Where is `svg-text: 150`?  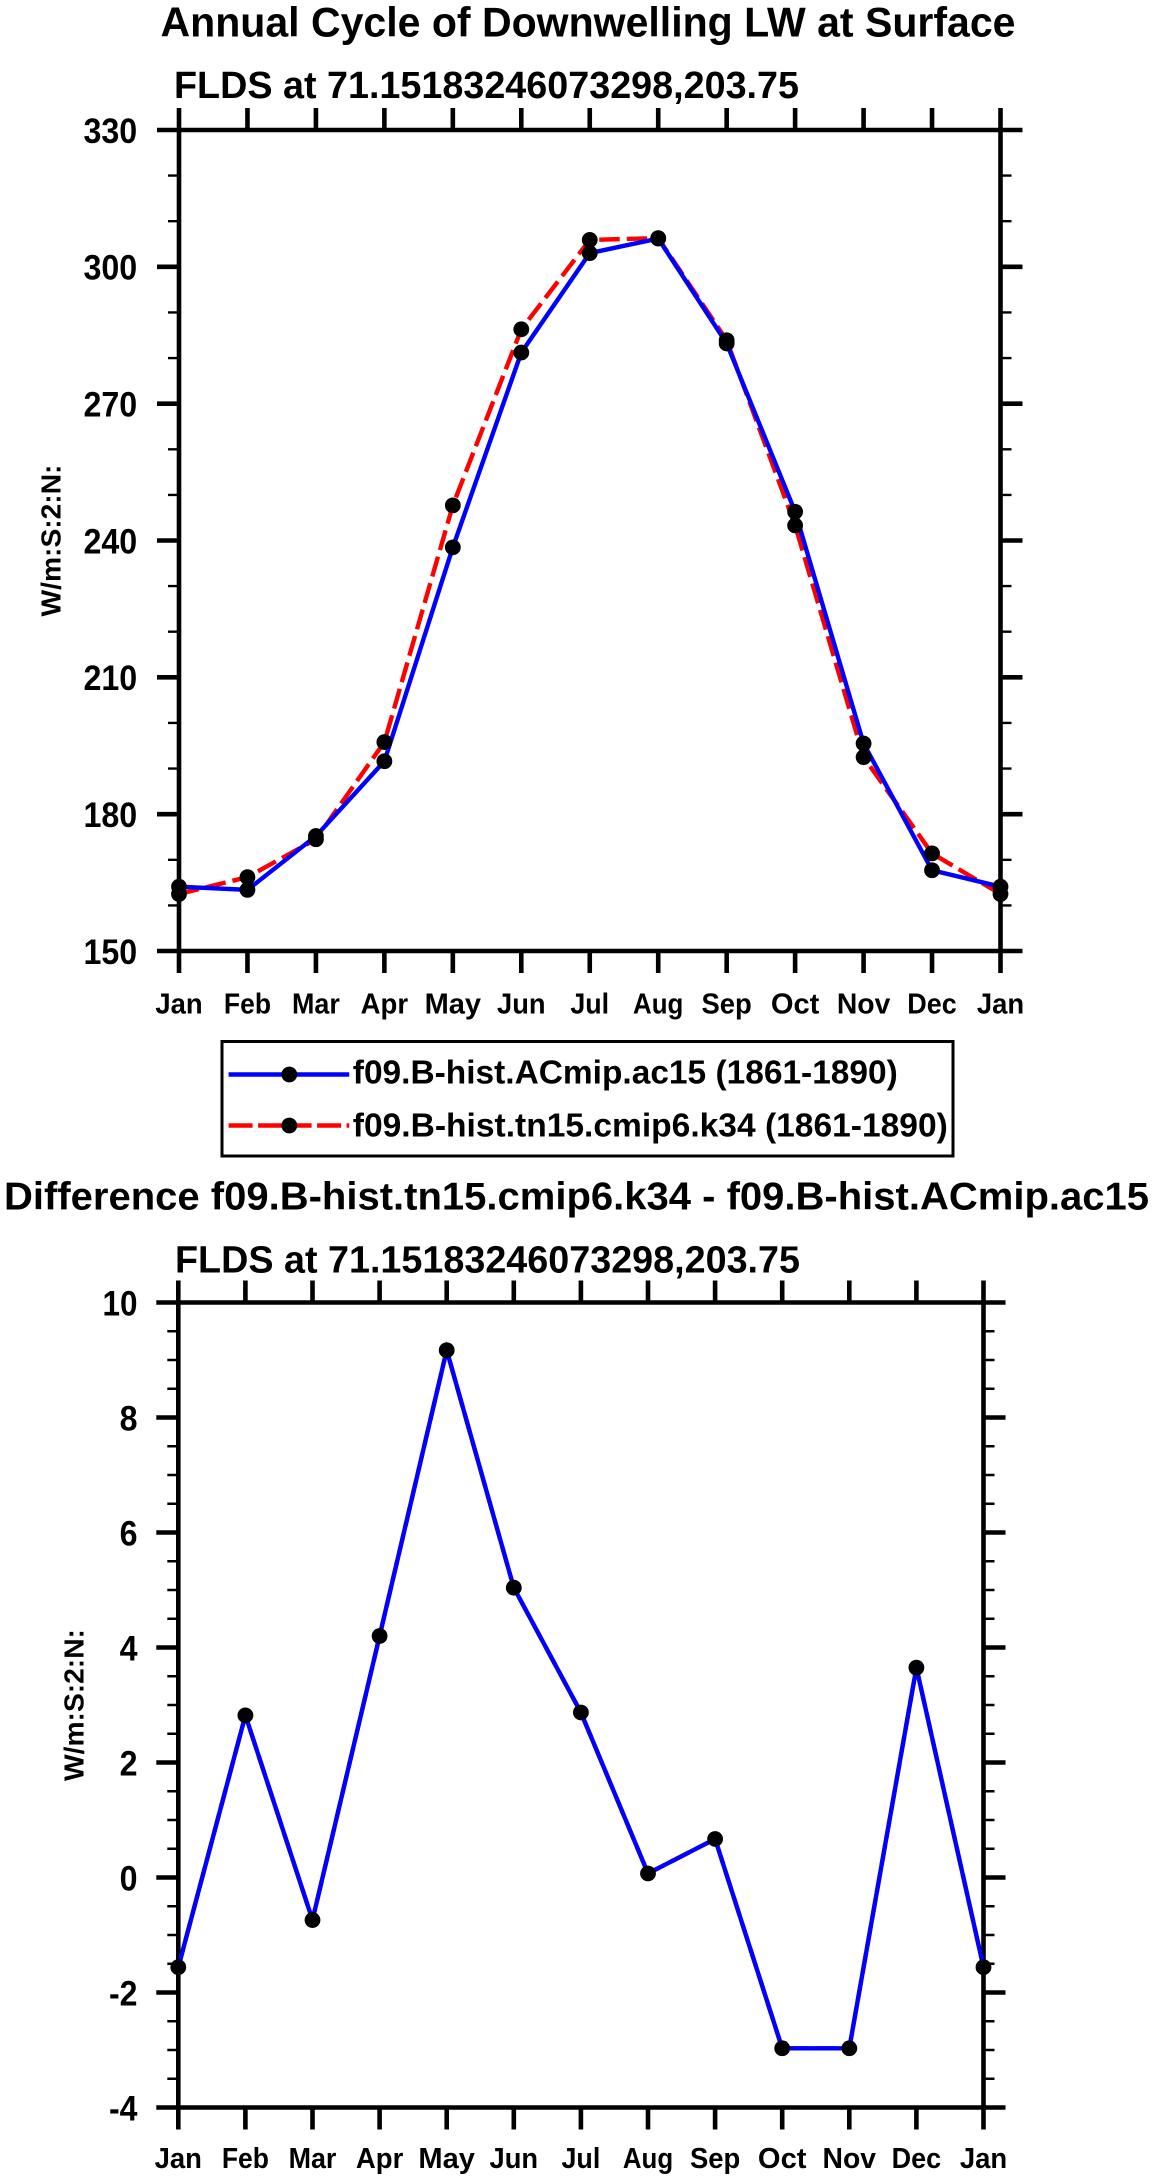 svg-text: 150 is located at coordinates (111, 952).